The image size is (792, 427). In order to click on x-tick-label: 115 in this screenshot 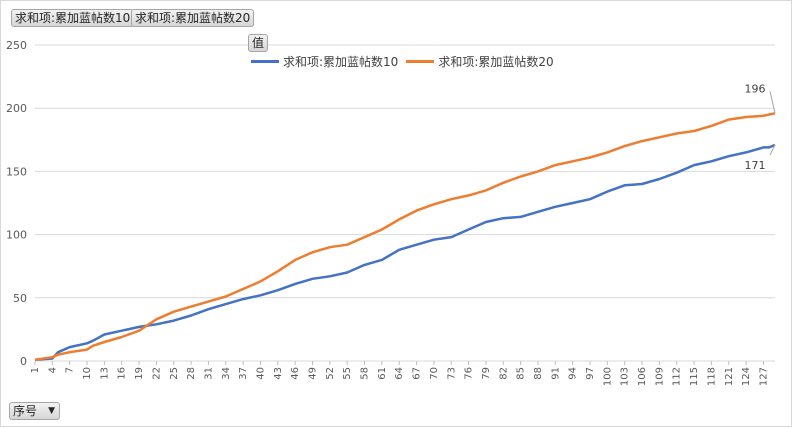, I will do `click(694, 376)`.